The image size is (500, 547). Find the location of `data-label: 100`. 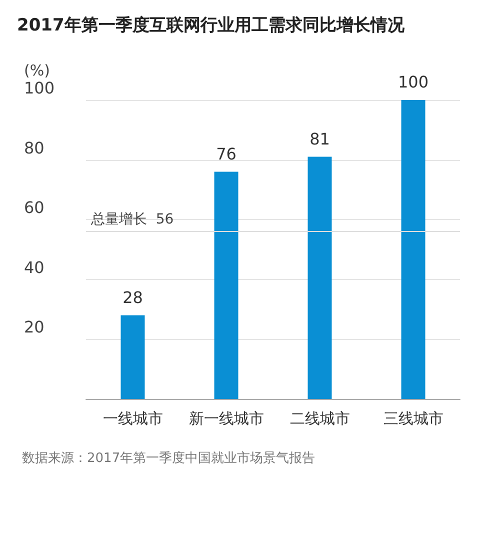

data-label: 100 is located at coordinates (413, 82).